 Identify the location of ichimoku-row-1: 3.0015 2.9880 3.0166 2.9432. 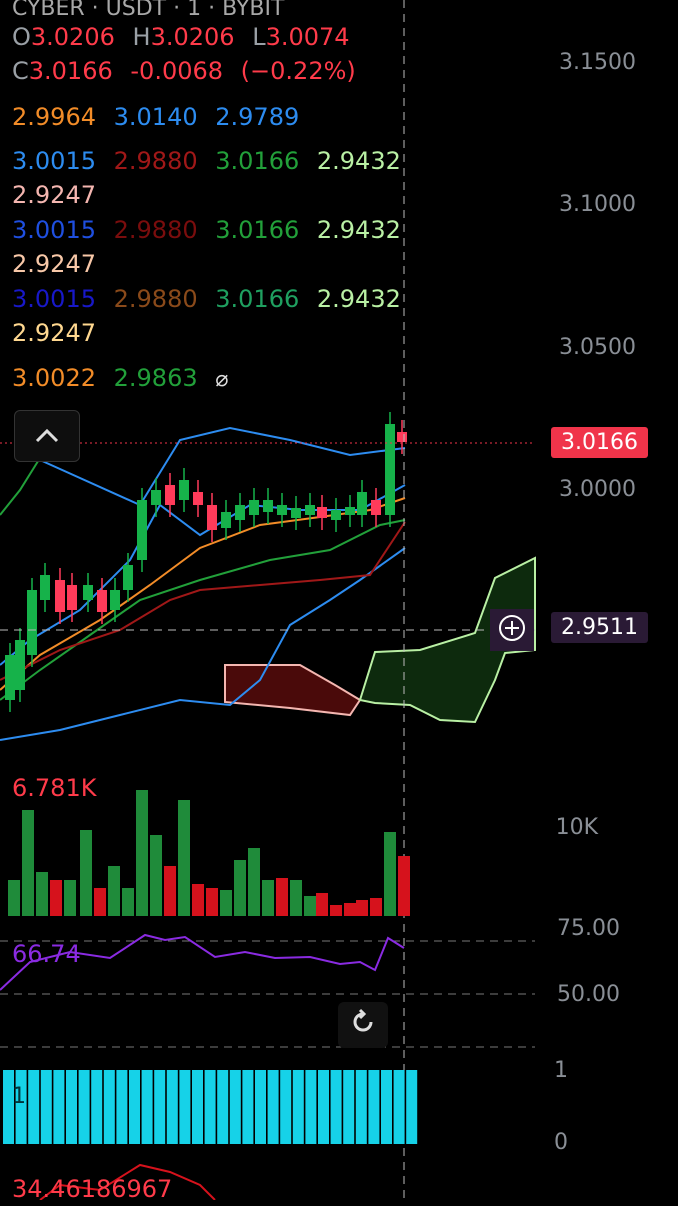
(206, 161).